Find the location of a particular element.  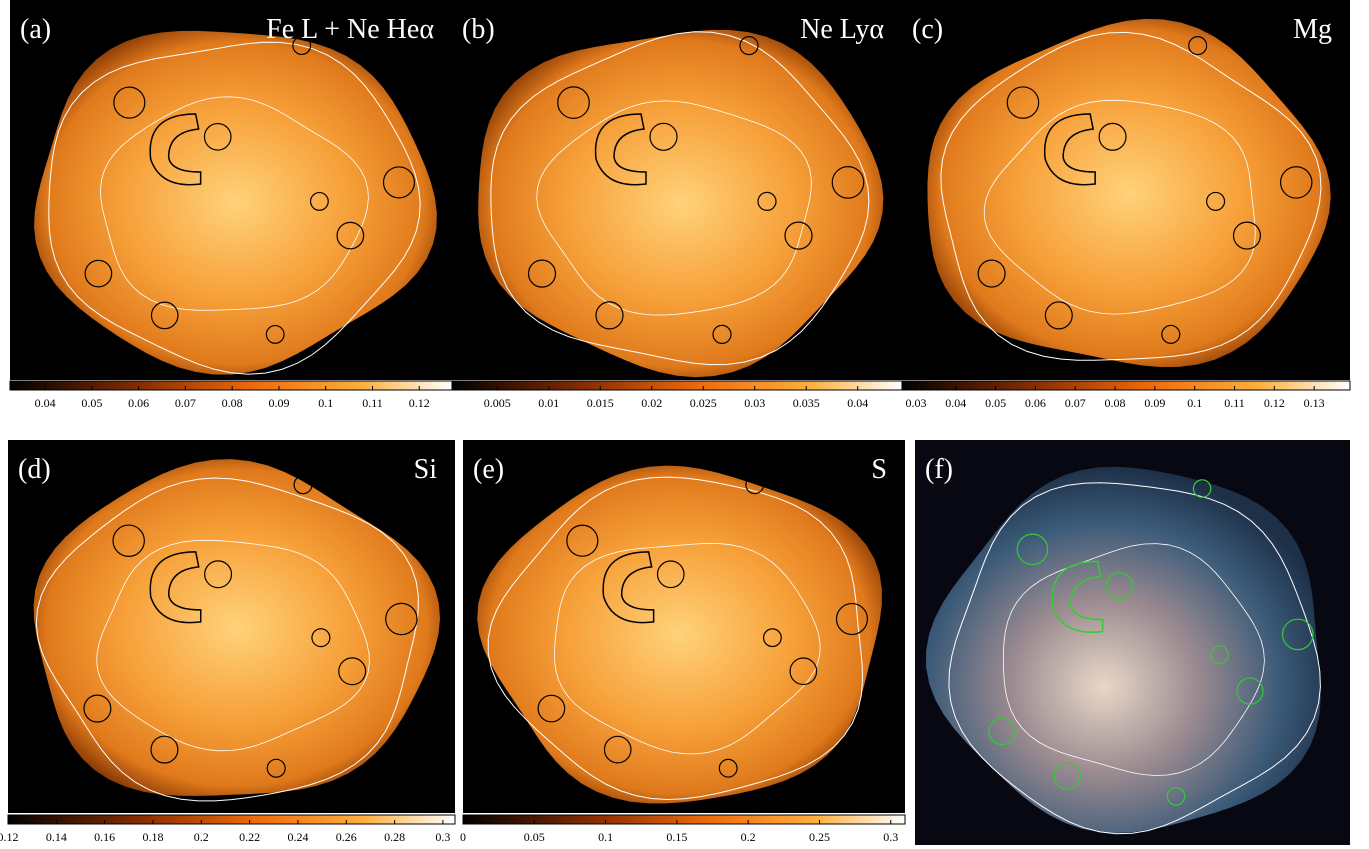

colorbar-tick-label: 0.24 is located at coordinates (297, 837).